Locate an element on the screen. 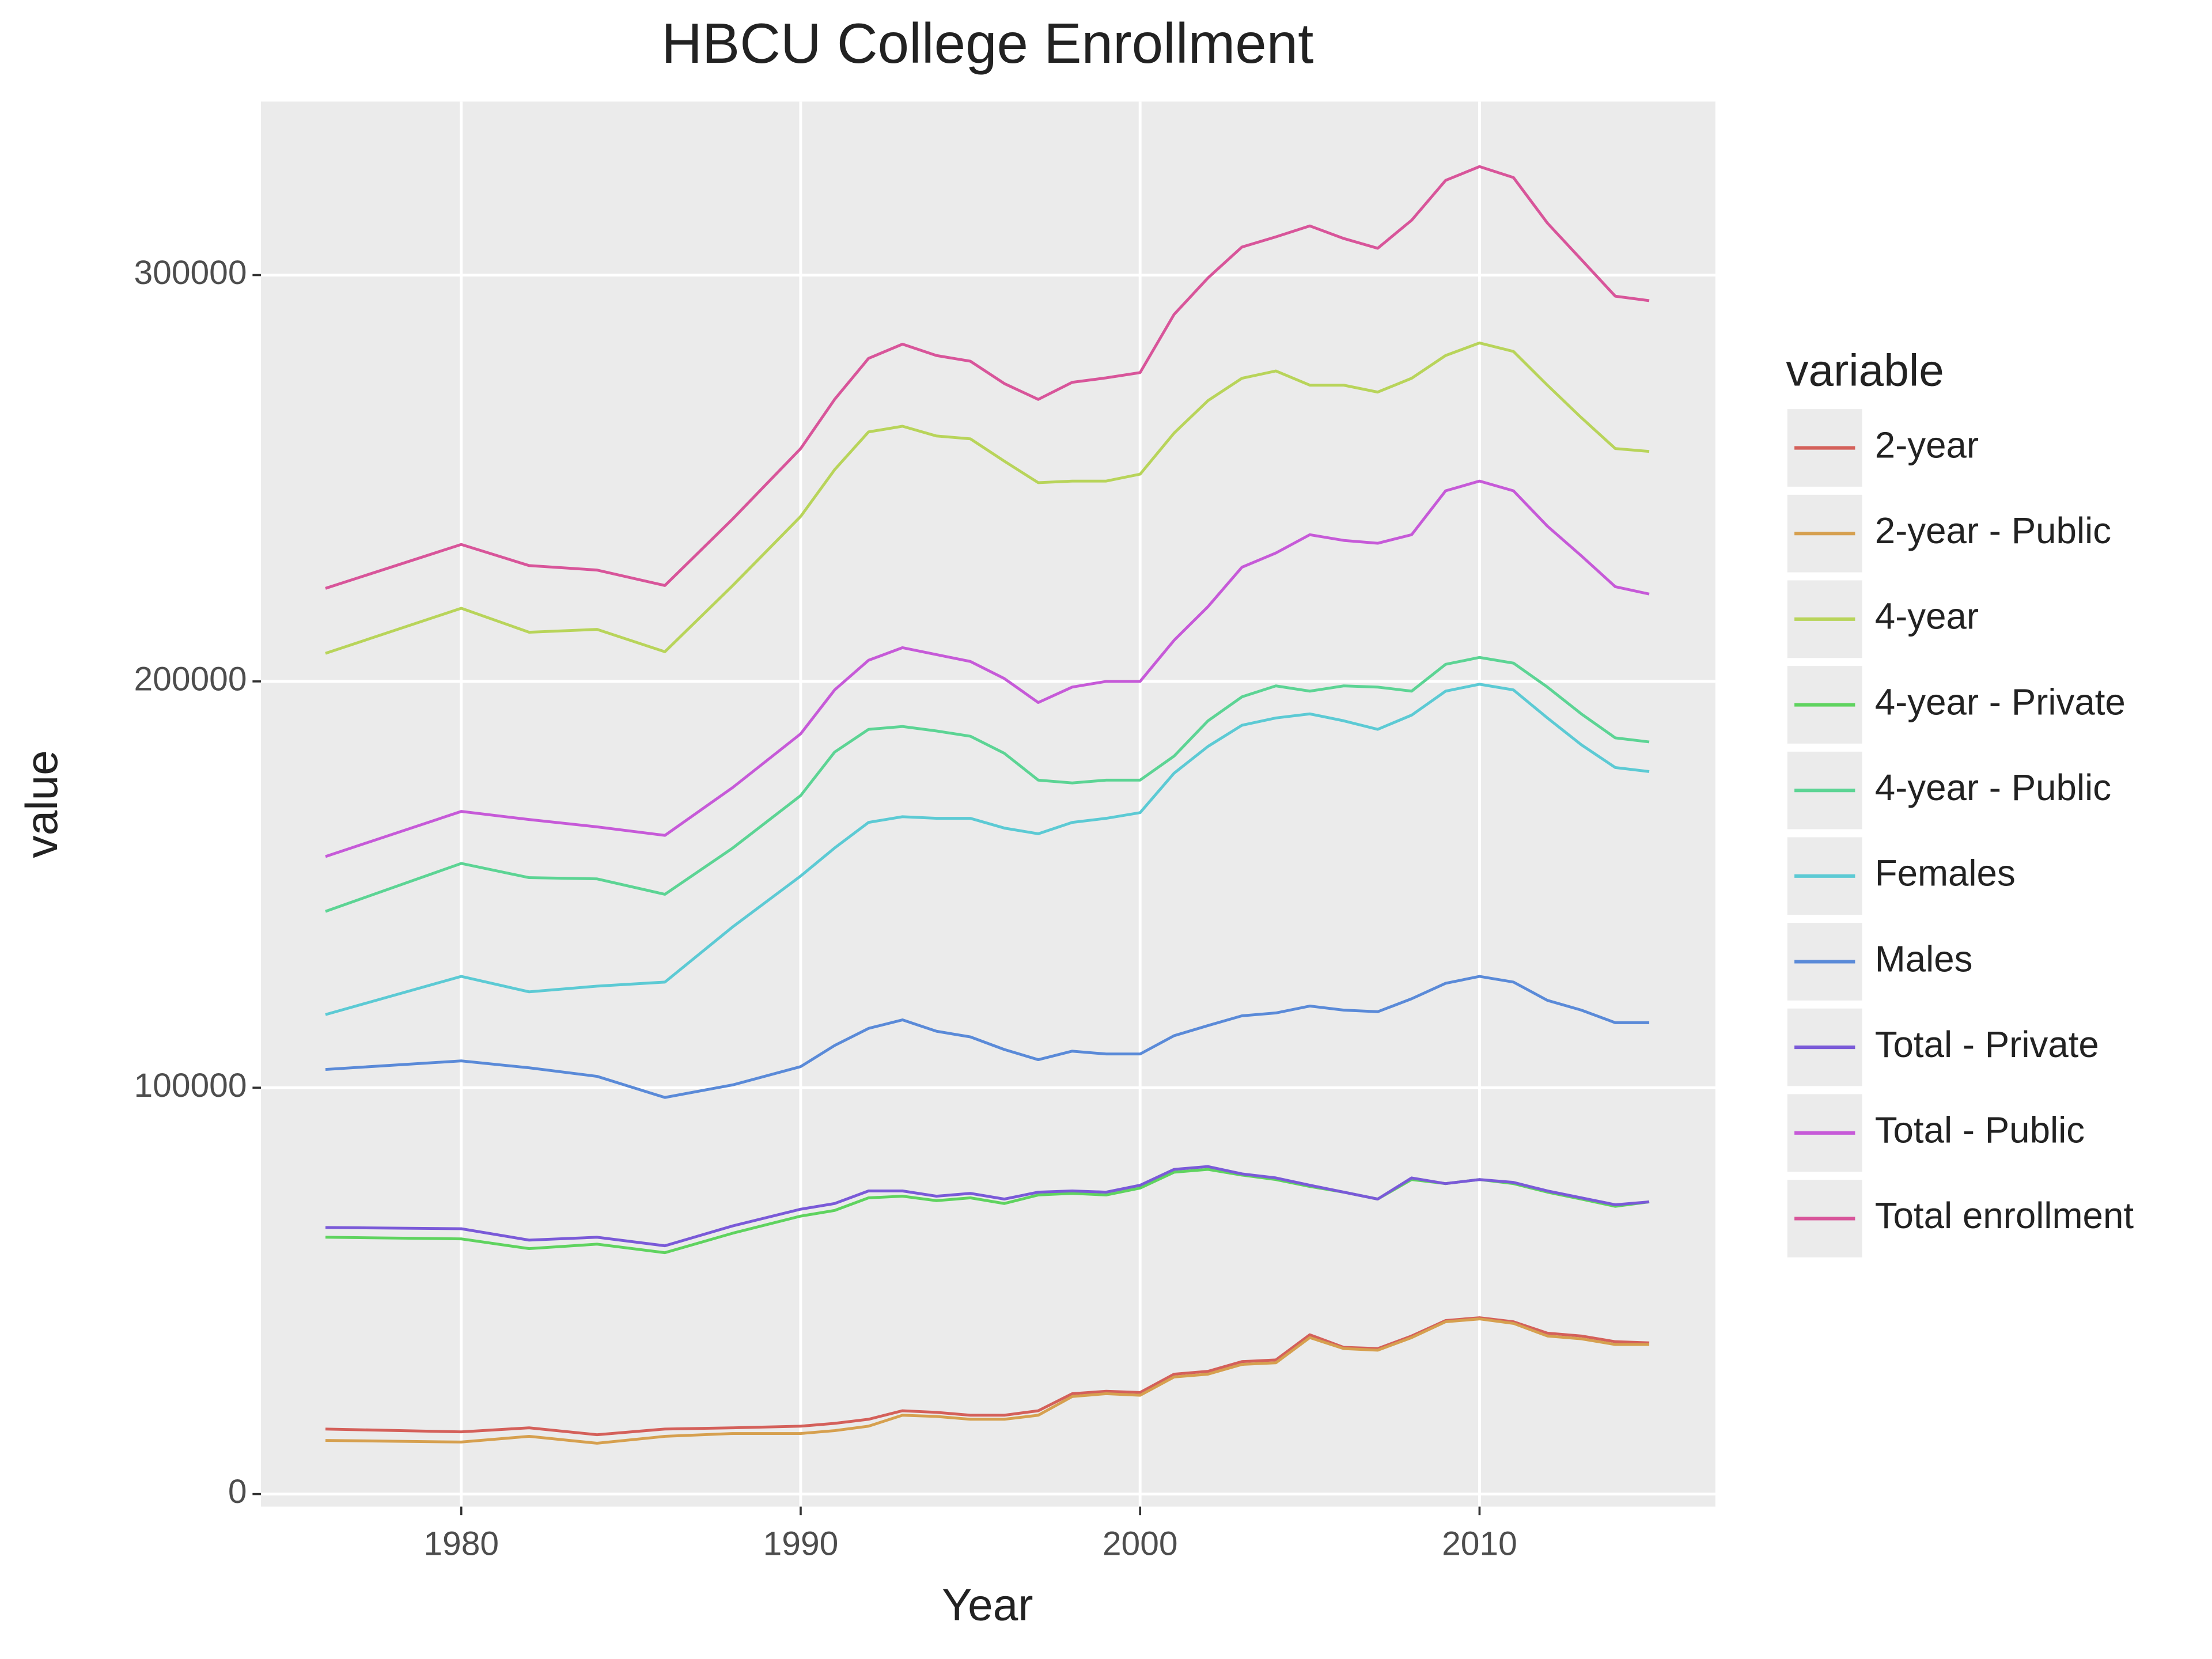 The width and height of the screenshot is (2212, 1659). legend-label: 4-year is located at coordinates (1927, 616).